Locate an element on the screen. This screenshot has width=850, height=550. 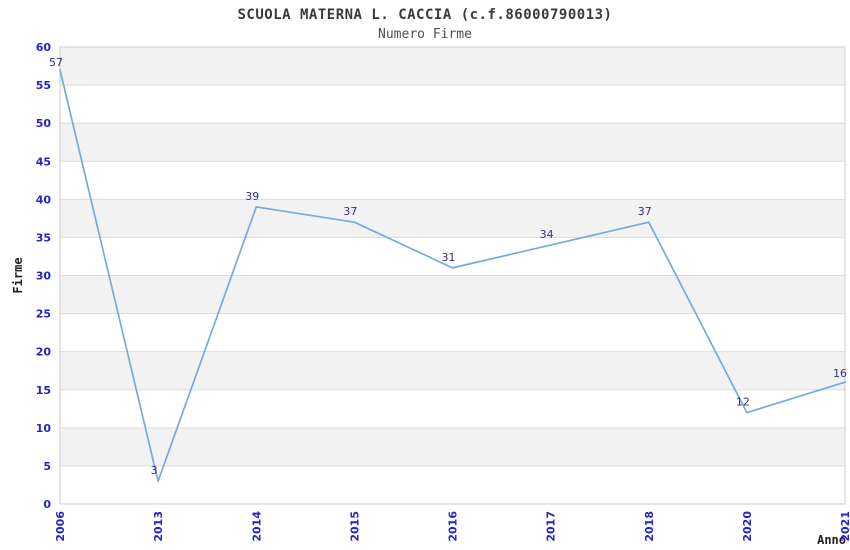
y-tick-label: 60 is located at coordinates (44, 47).